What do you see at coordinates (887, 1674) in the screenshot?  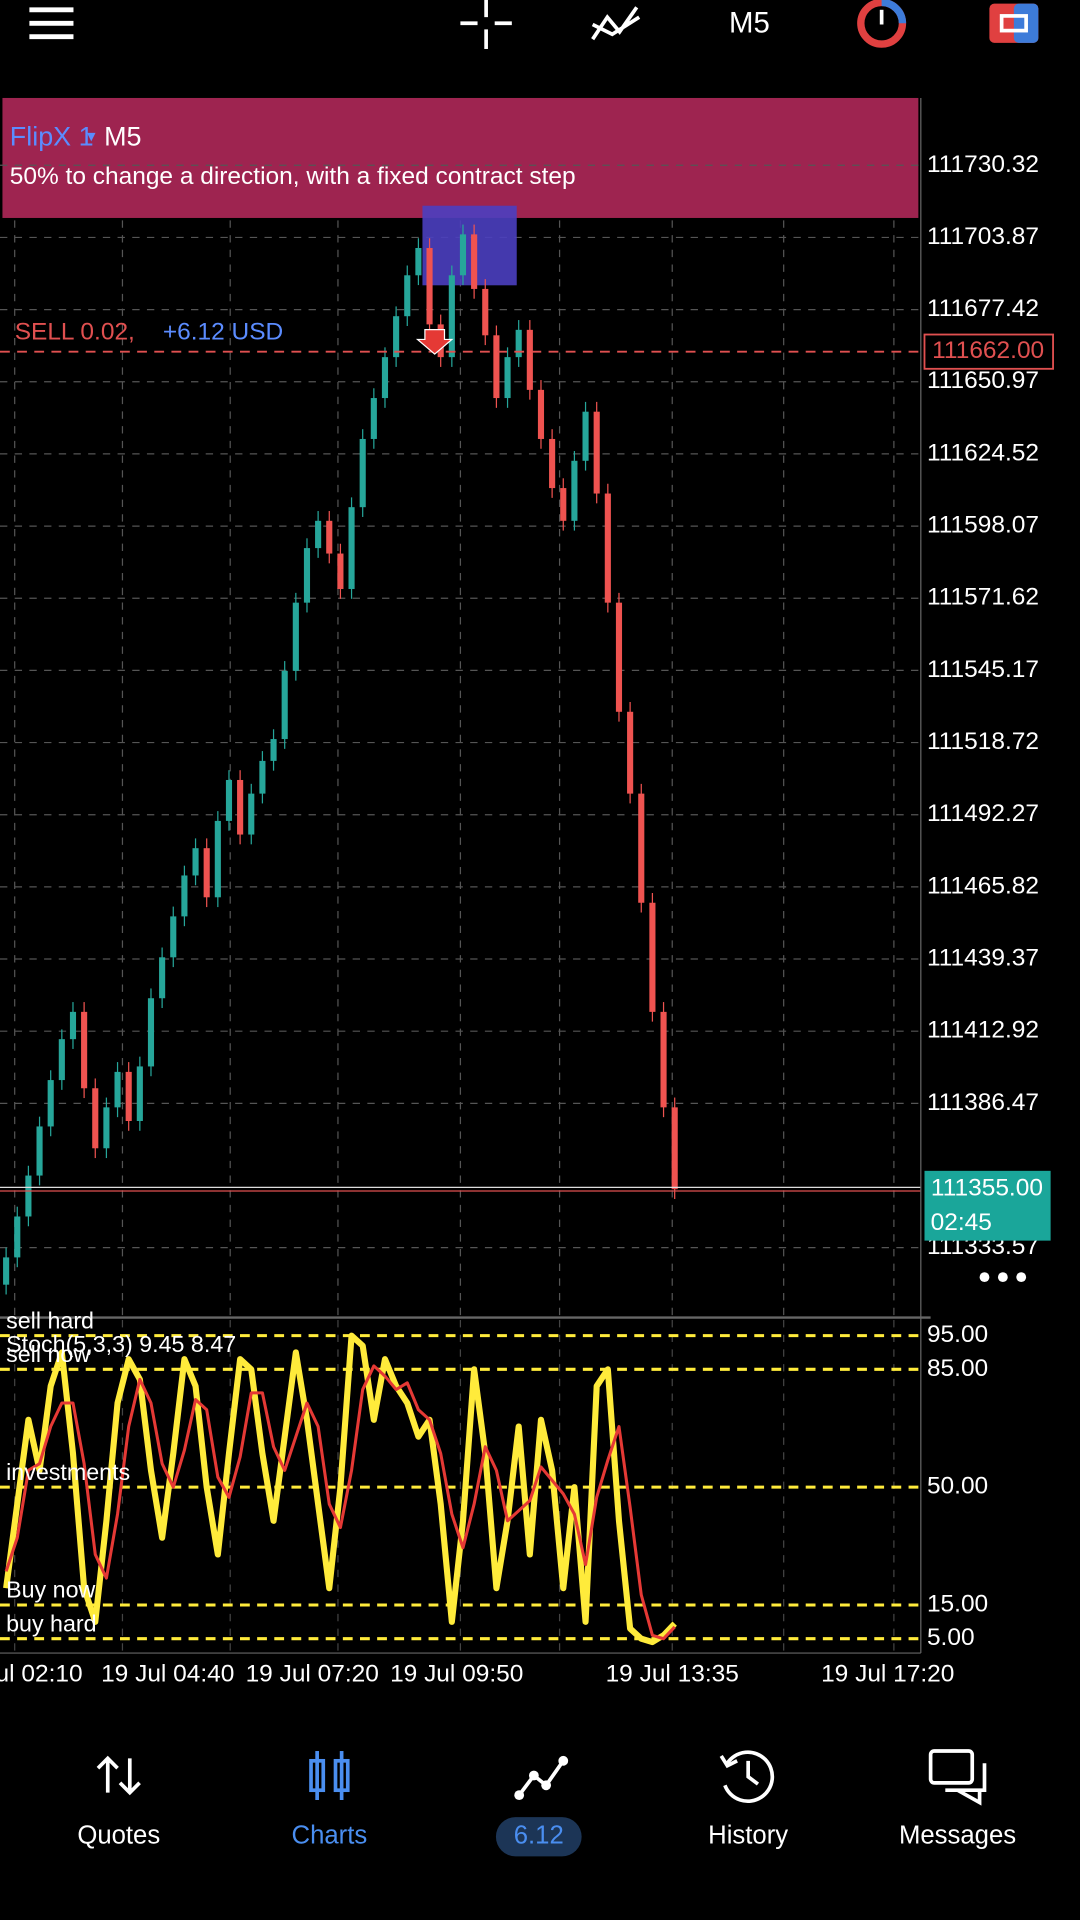 I see `x-tick-label: 19 Jul 17:20` at bounding box center [887, 1674].